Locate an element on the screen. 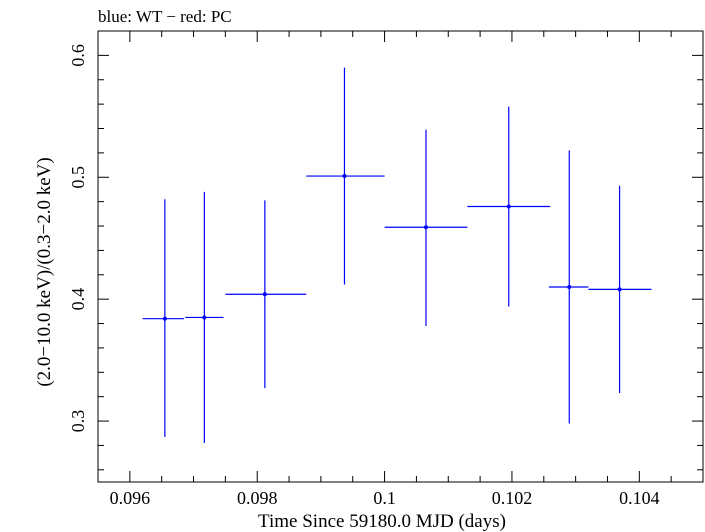 The height and width of the screenshot is (532, 705). x-tick-label: 0.104 is located at coordinates (639, 498).